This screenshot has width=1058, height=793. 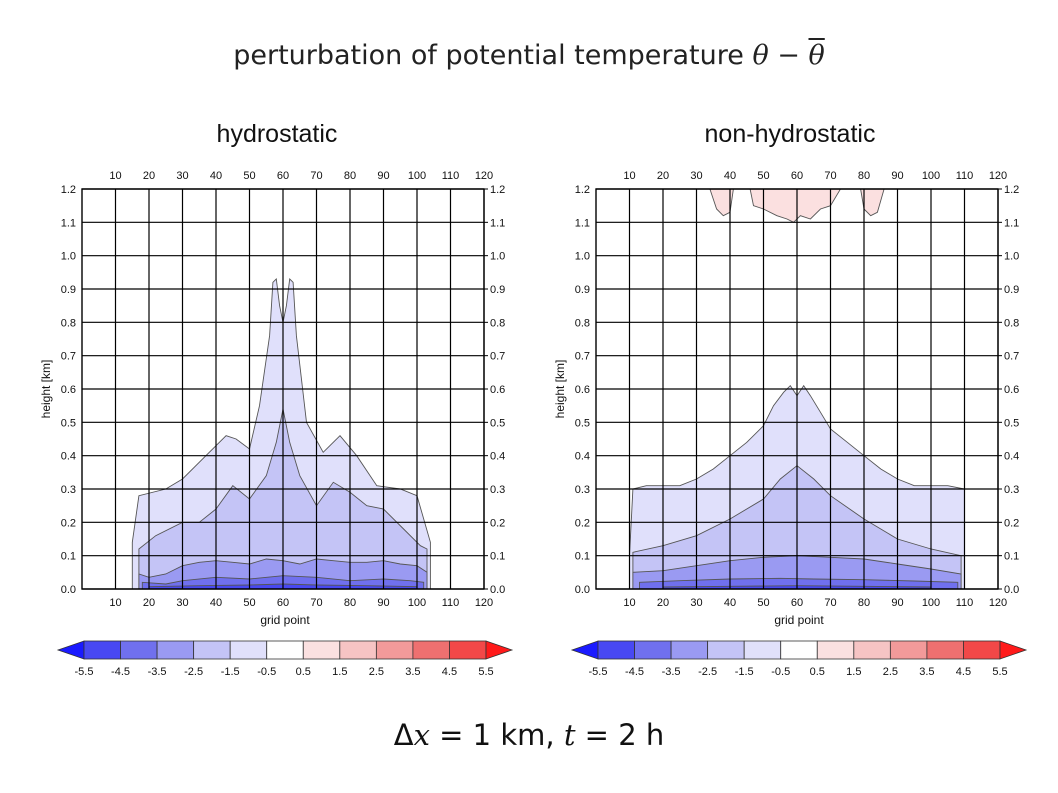 What do you see at coordinates (830, 176) in the screenshot?
I see `x-tick-label-top: 70` at bounding box center [830, 176].